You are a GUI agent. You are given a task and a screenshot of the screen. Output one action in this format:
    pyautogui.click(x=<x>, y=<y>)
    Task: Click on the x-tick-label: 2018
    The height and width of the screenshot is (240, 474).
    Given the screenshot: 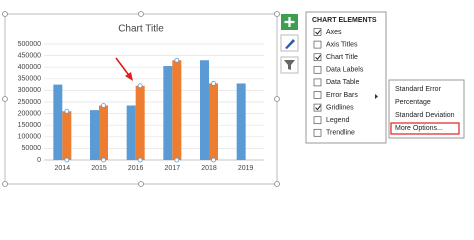 What is the action you would take?
    pyautogui.click(x=209, y=168)
    